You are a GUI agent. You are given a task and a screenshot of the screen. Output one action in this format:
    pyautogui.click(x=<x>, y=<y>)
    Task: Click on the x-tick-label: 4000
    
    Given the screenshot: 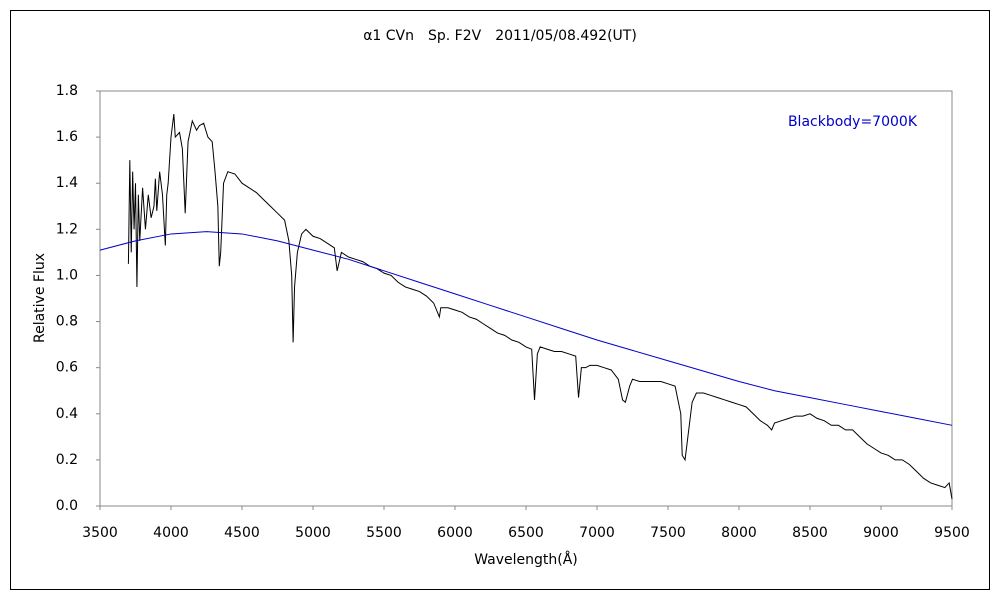 What is the action you would take?
    pyautogui.click(x=171, y=533)
    